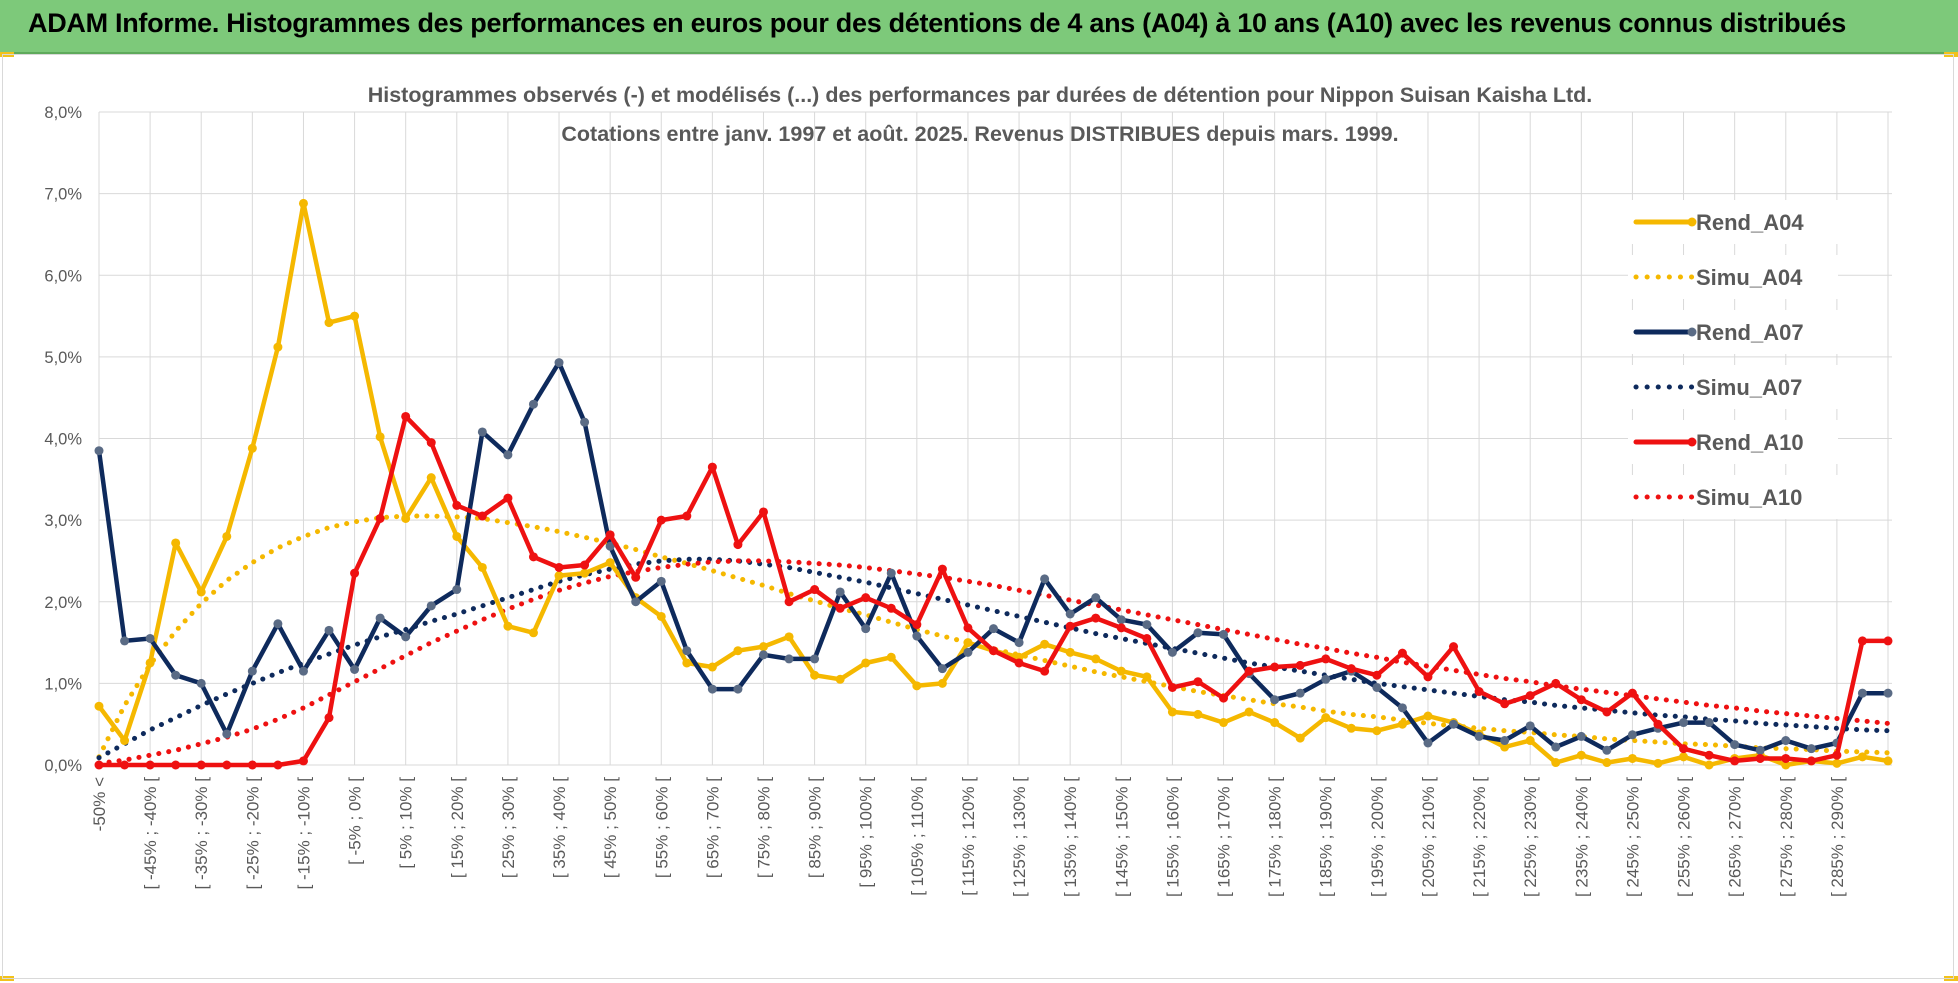 The image size is (1958, 983). I want to click on y-tick-label: 0,0%, so click(63, 766).